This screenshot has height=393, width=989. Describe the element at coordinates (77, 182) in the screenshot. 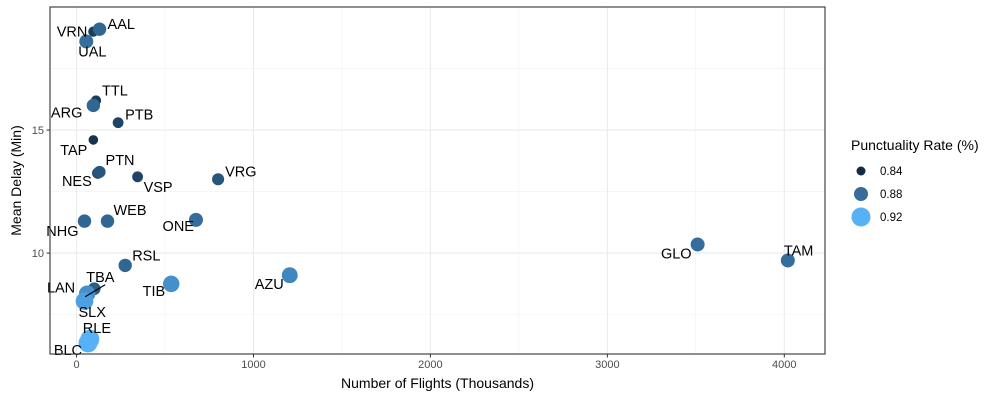

I see `point-label-nes: NES` at that location.